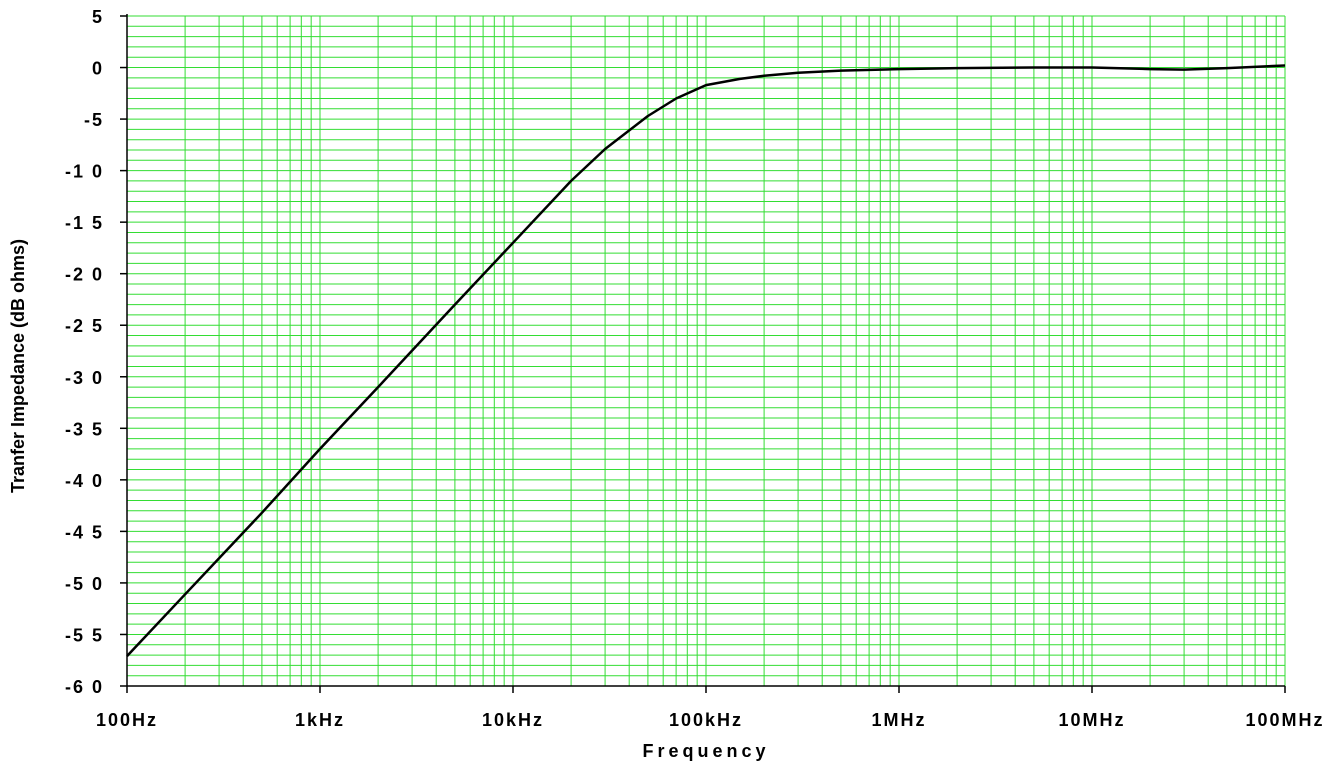 The image size is (1344, 765). What do you see at coordinates (84, 687) in the screenshot?
I see `y-tick-label: -6 0` at bounding box center [84, 687].